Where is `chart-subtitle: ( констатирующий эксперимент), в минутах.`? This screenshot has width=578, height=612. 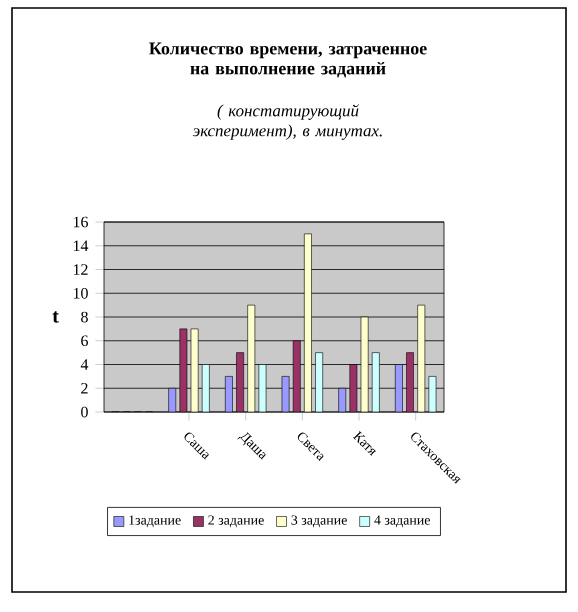 chart-subtitle: ( констатирующий эксперимент), в минутах. is located at coordinates (287, 122).